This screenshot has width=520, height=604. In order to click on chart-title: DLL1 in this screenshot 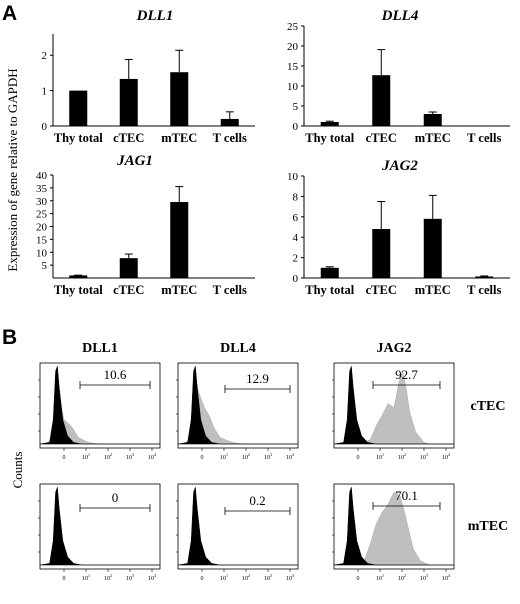, I will do `click(155, 16)`.